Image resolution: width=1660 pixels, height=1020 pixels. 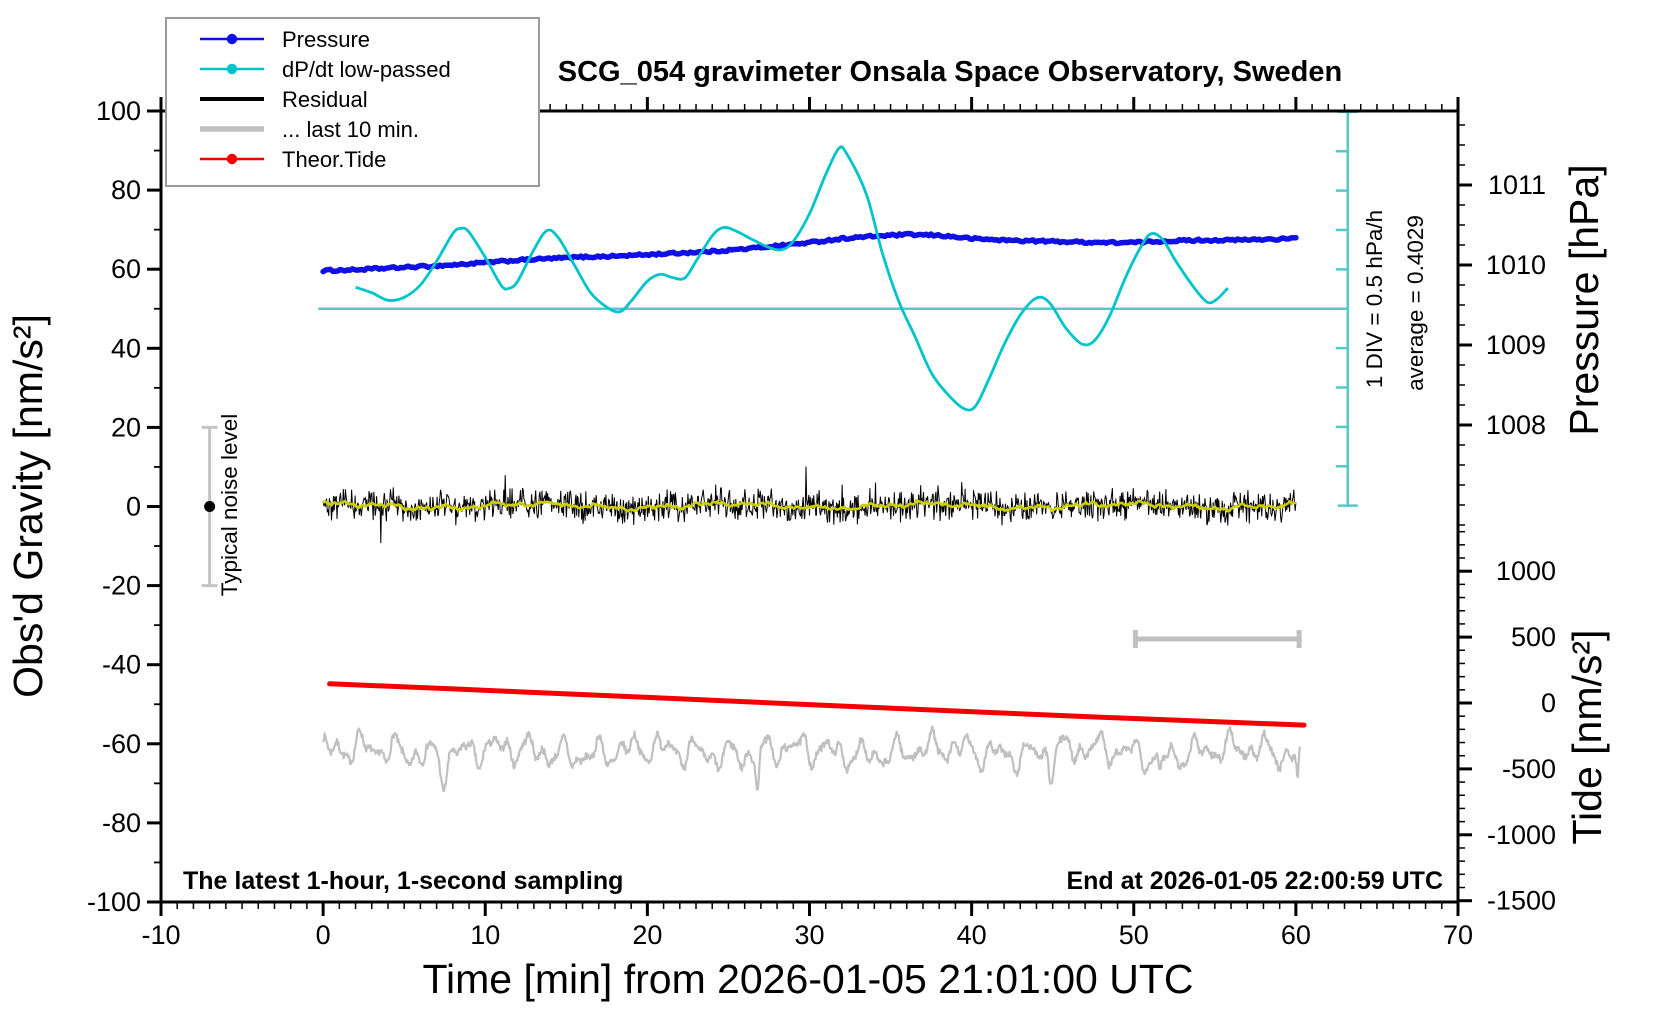 What do you see at coordinates (1517, 185) in the screenshot?
I see `pressure-tick-label: 1011` at bounding box center [1517, 185].